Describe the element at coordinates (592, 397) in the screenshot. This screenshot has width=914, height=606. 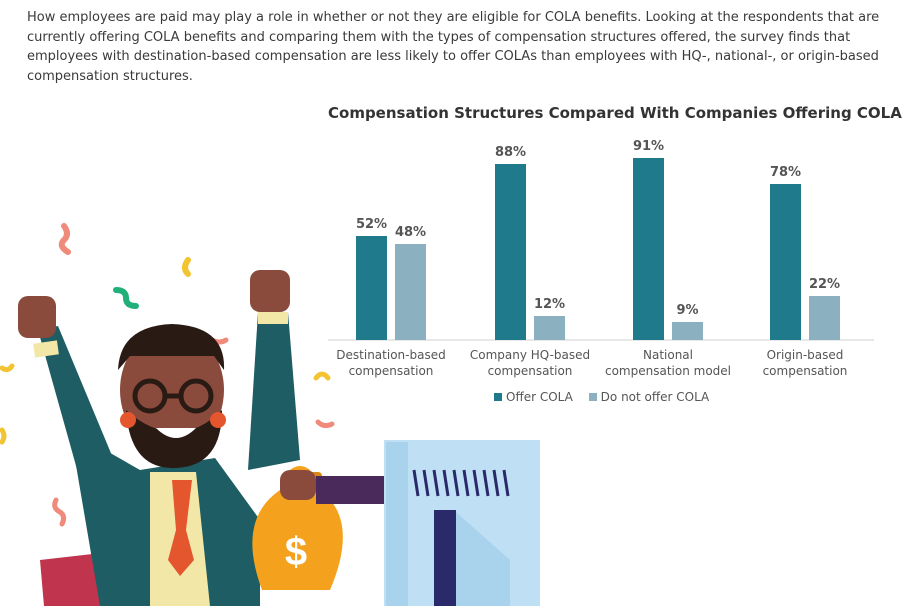
I see `legend-swatch-do-not-offer` at that location.